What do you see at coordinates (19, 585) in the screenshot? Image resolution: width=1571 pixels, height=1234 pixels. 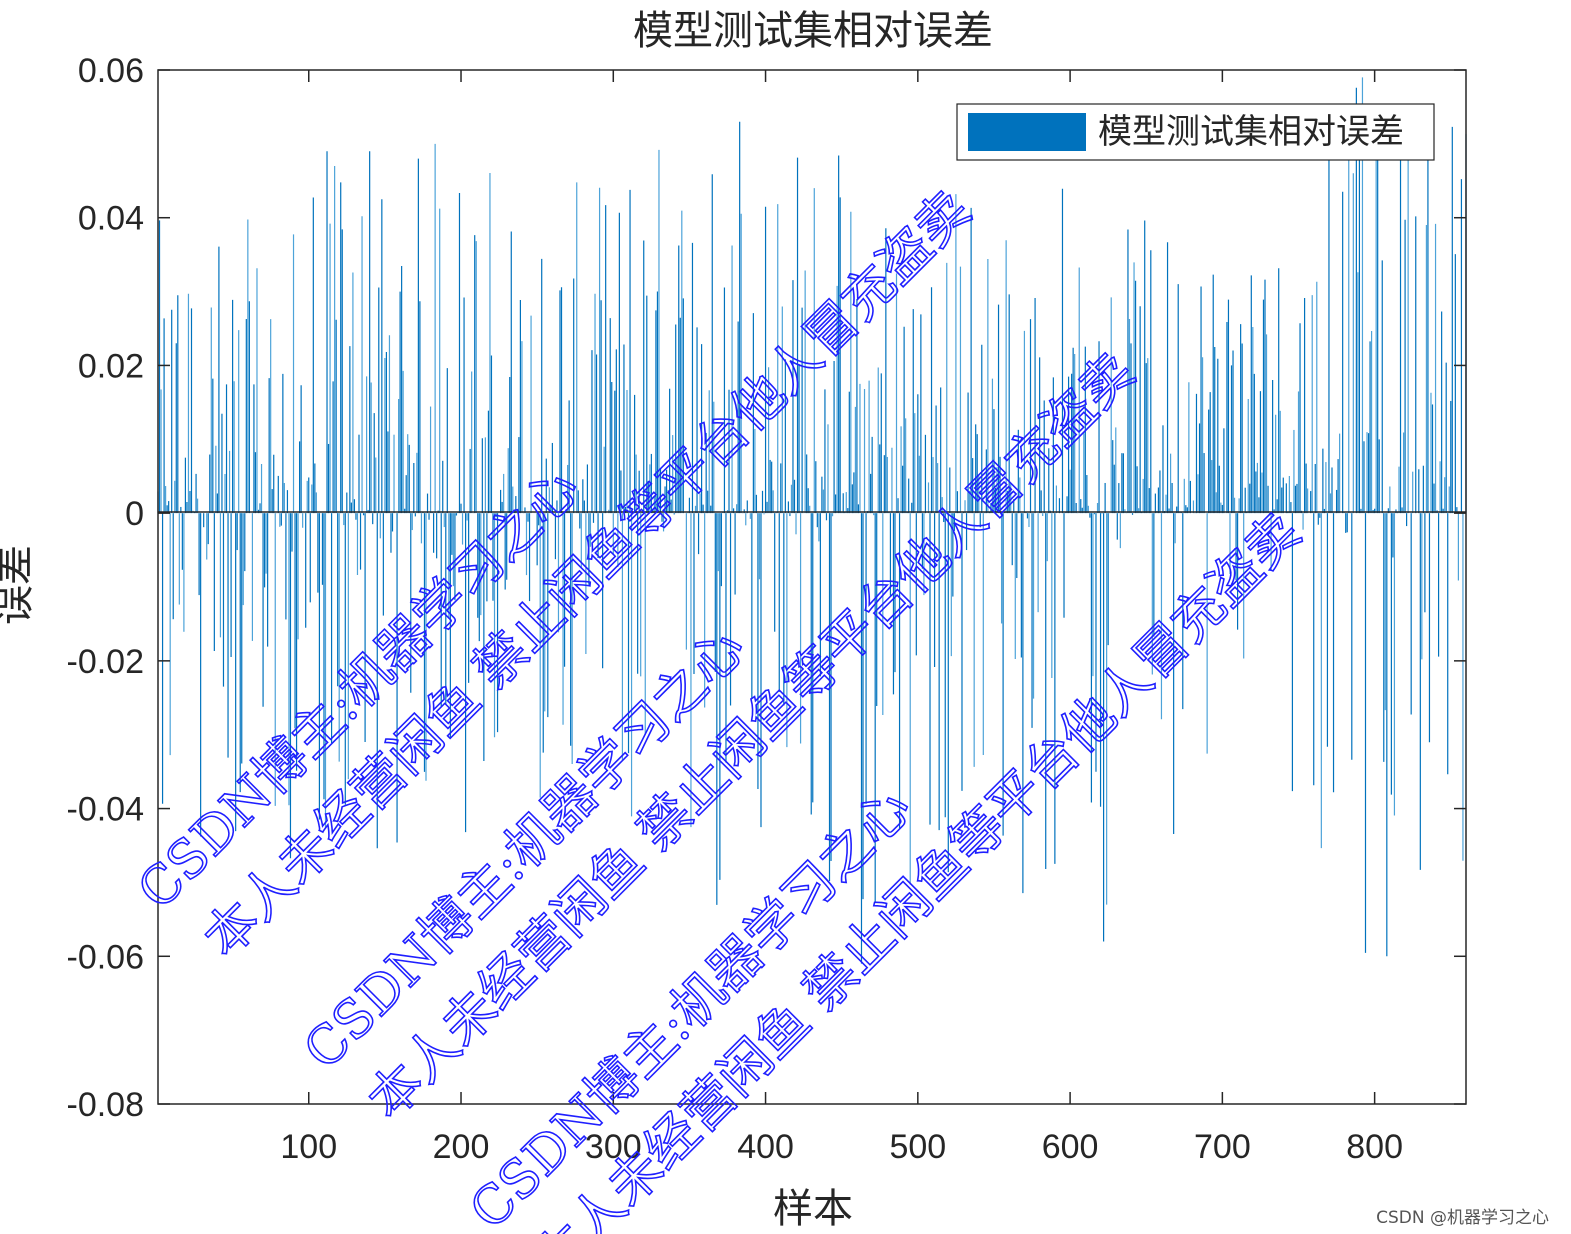 I see `y-axis-label: 误差` at bounding box center [19, 585].